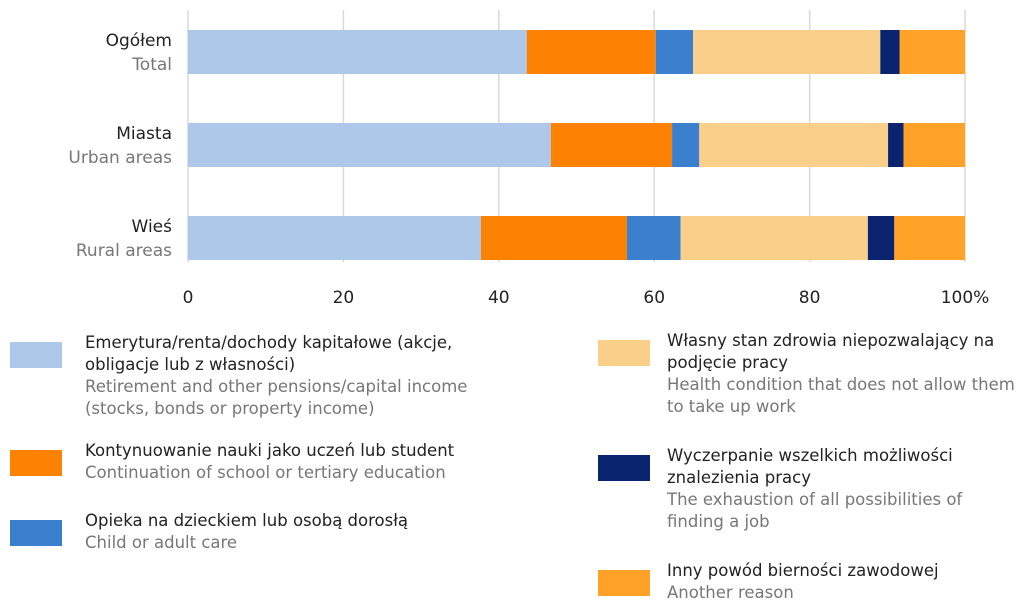 The image size is (1019, 605). What do you see at coordinates (151, 65) in the screenshot?
I see `category-label-en: Total` at bounding box center [151, 65].